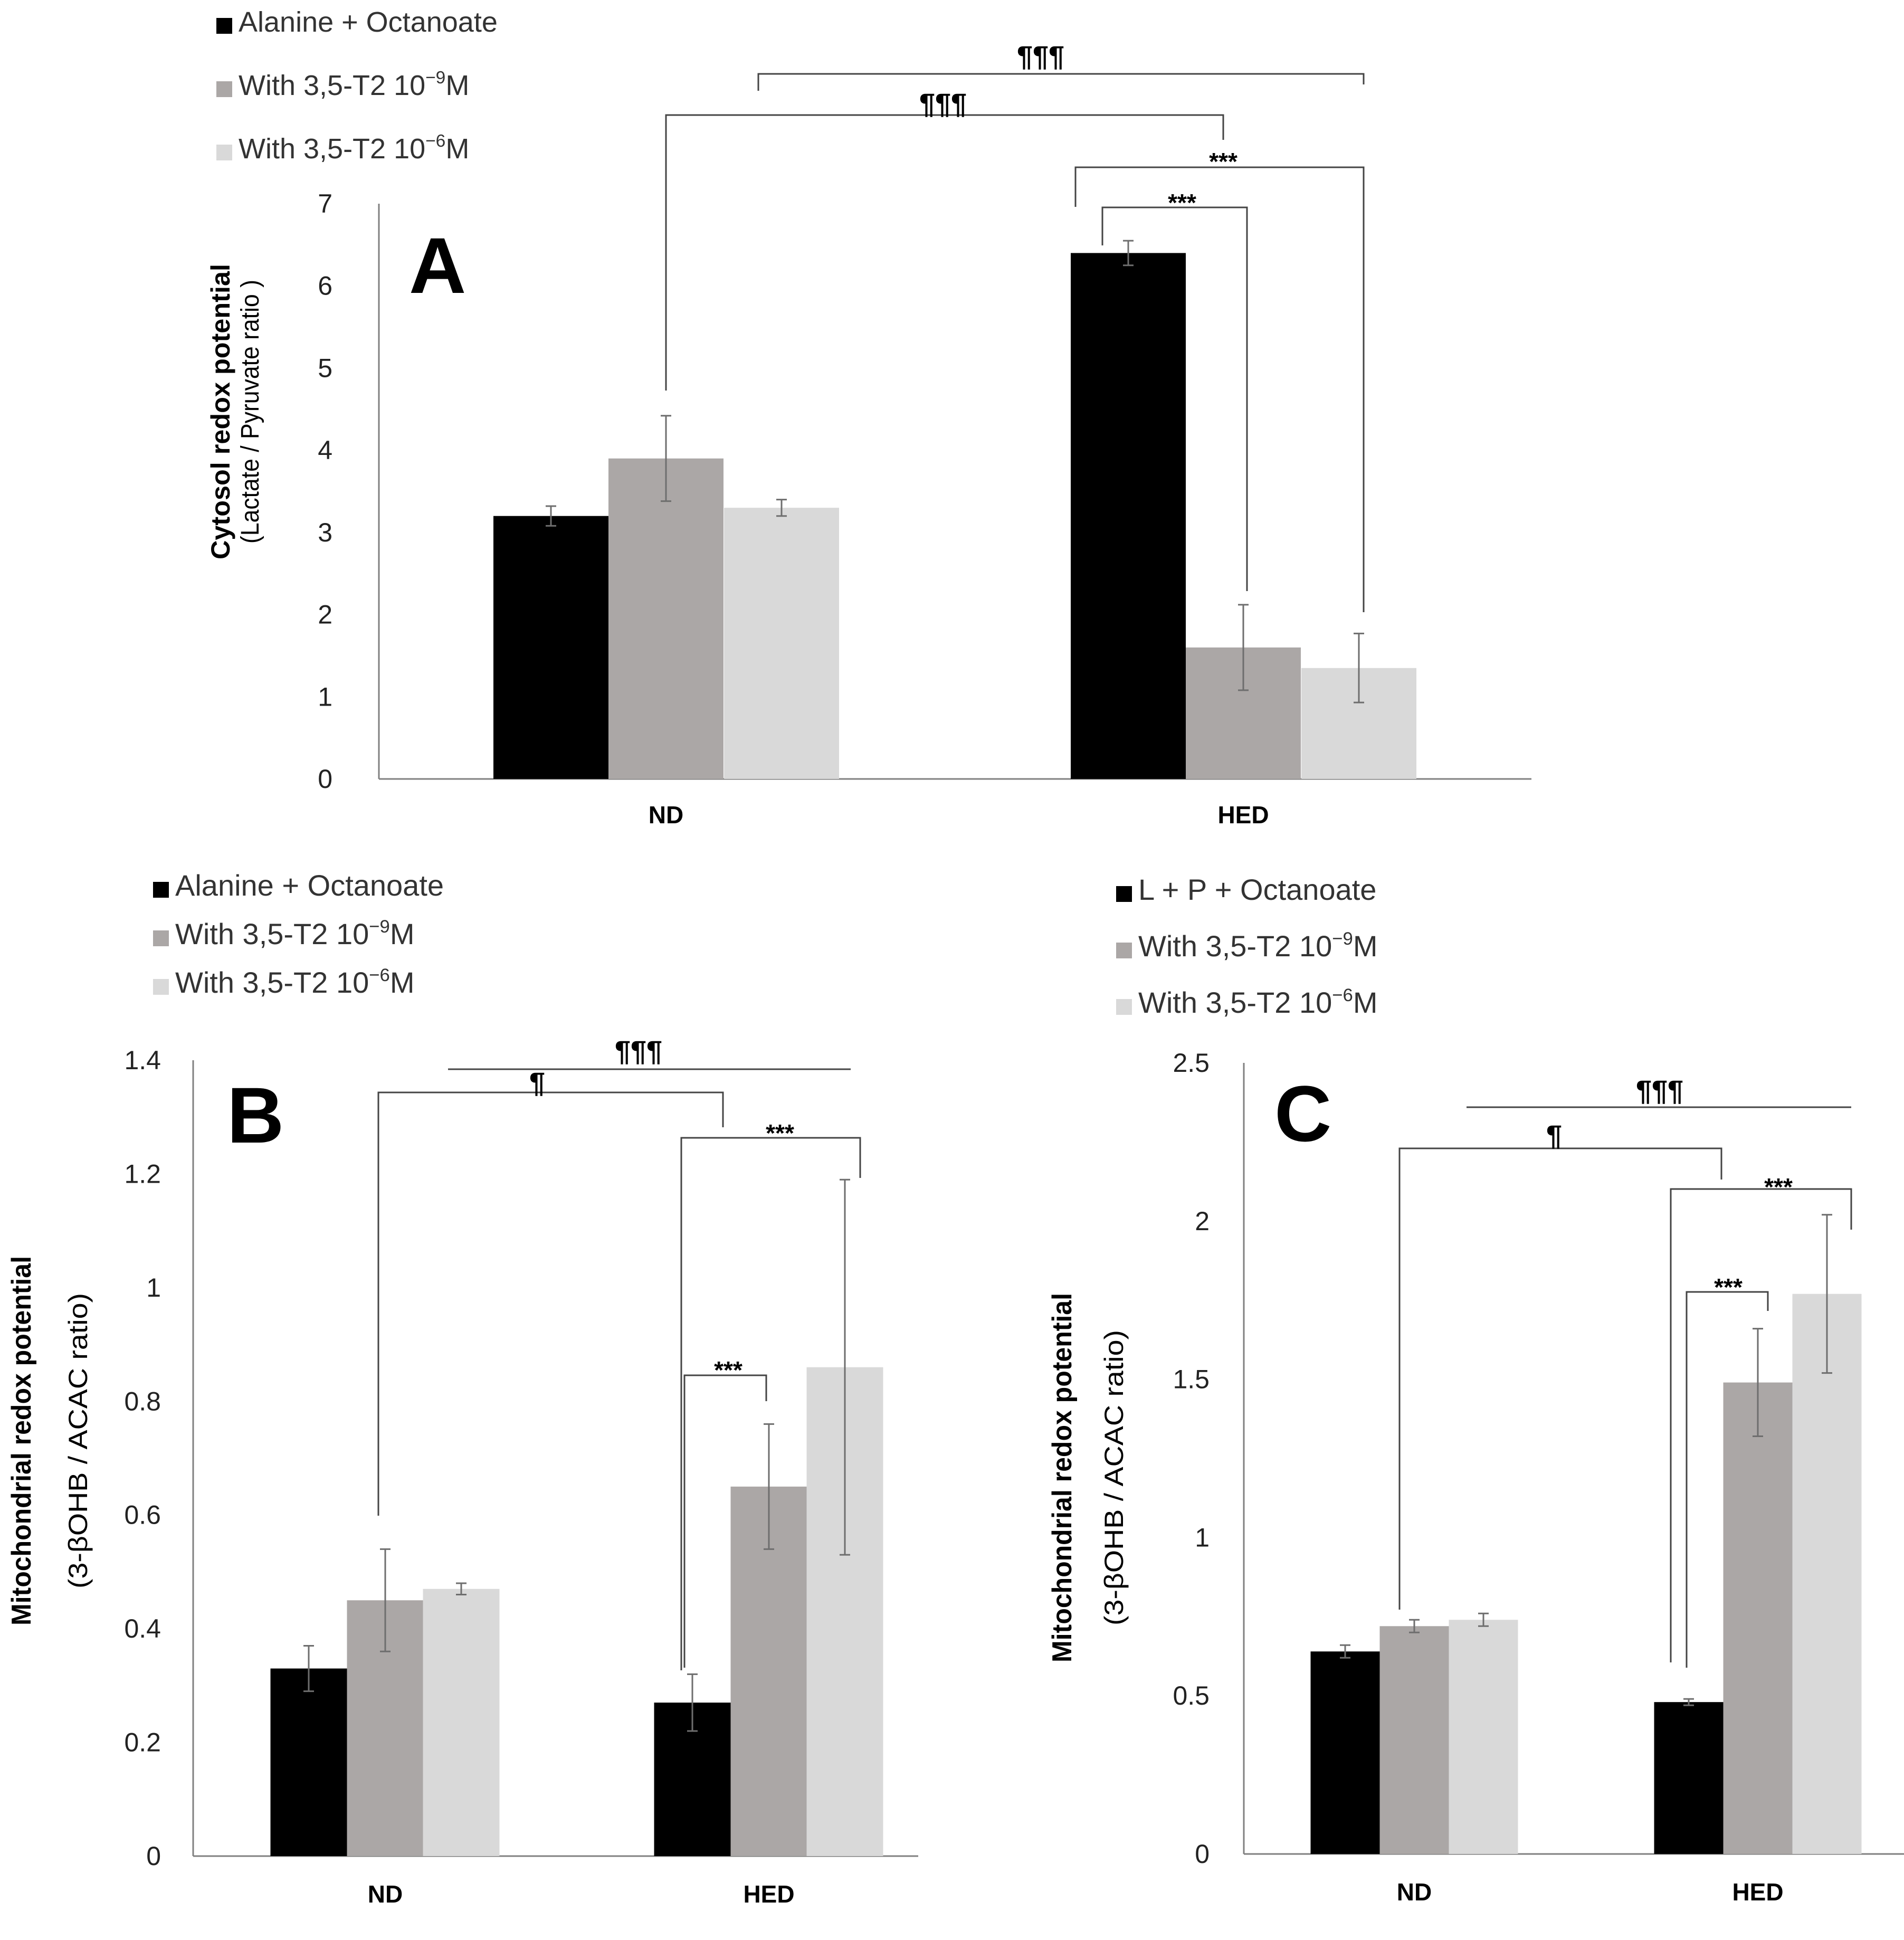 Image resolution: width=1904 pixels, height=1940 pixels. What do you see at coordinates (325, 286) in the screenshot?
I see `y-tick-label: 6` at bounding box center [325, 286].